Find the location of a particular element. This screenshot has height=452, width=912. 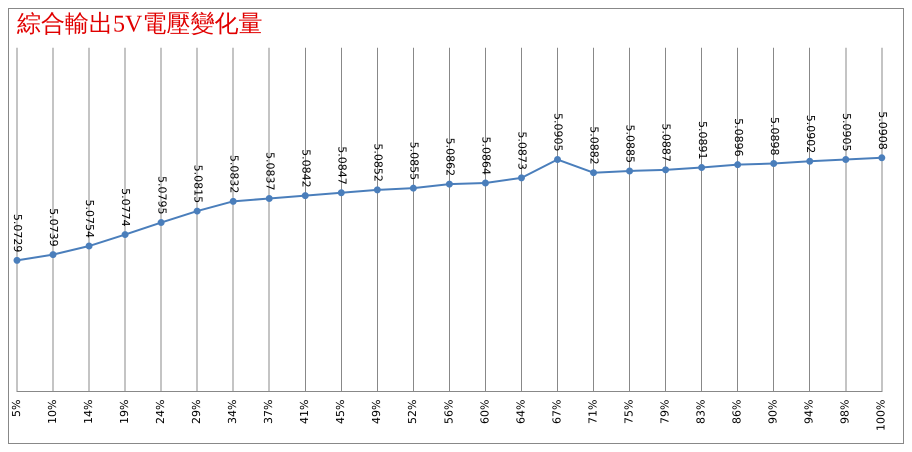

data-label: 5.0795 is located at coordinates (161, 195).